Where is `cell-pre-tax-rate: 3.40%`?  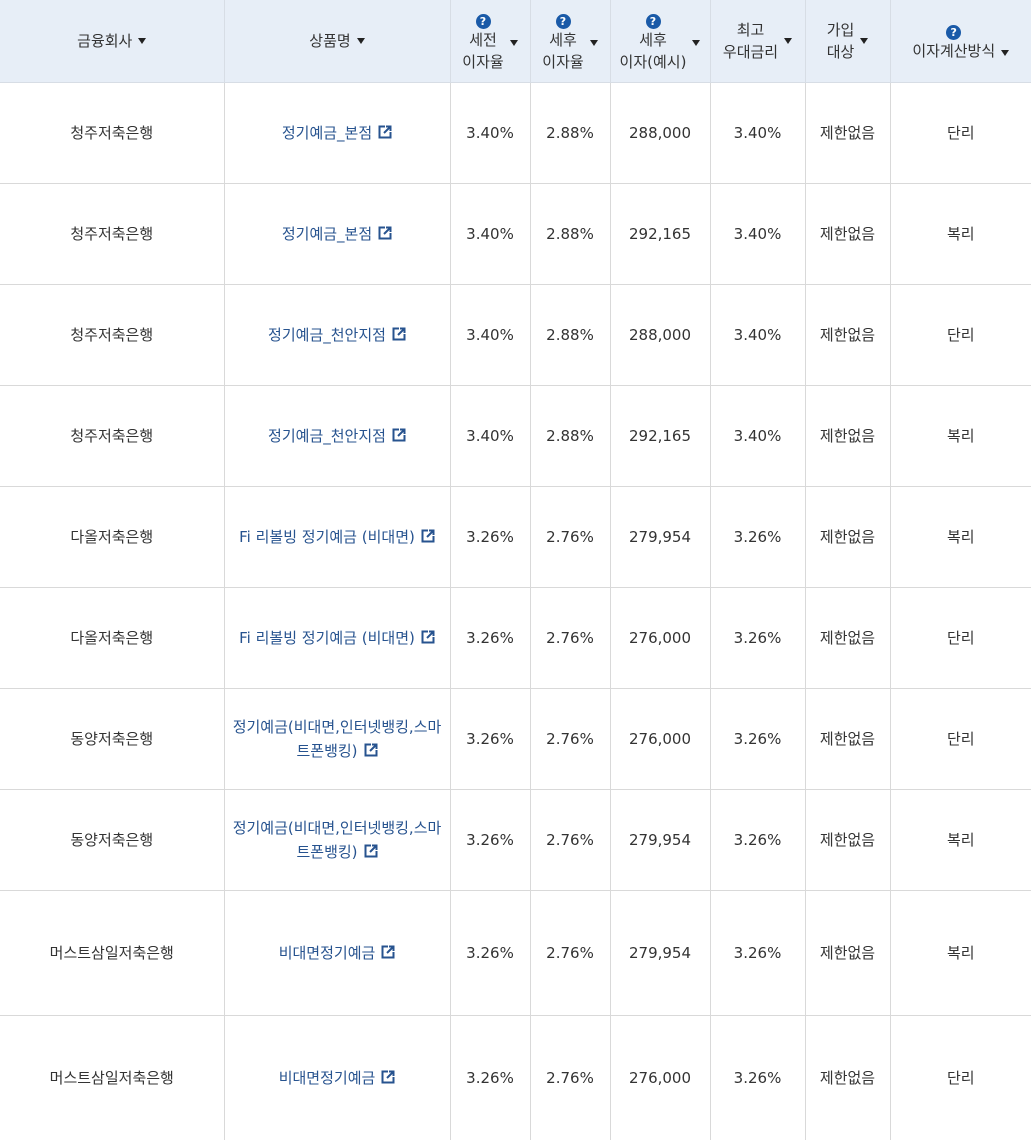 cell-pre-tax-rate: 3.40% is located at coordinates (490, 133).